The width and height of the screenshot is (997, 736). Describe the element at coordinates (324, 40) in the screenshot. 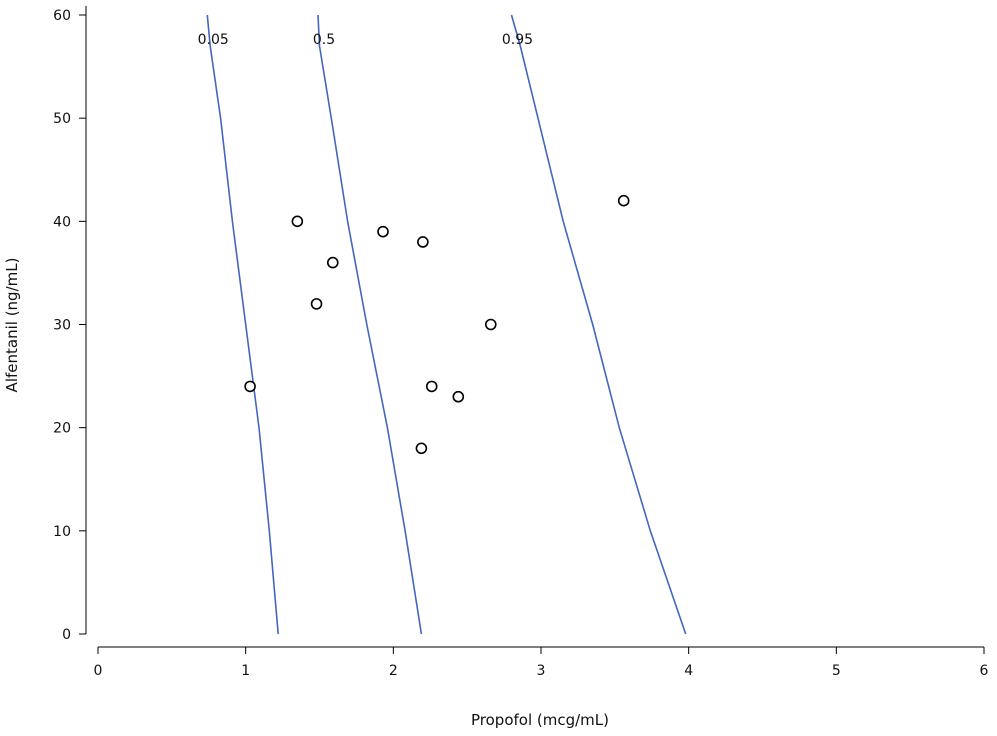

I see `curve-label: 0.5` at that location.